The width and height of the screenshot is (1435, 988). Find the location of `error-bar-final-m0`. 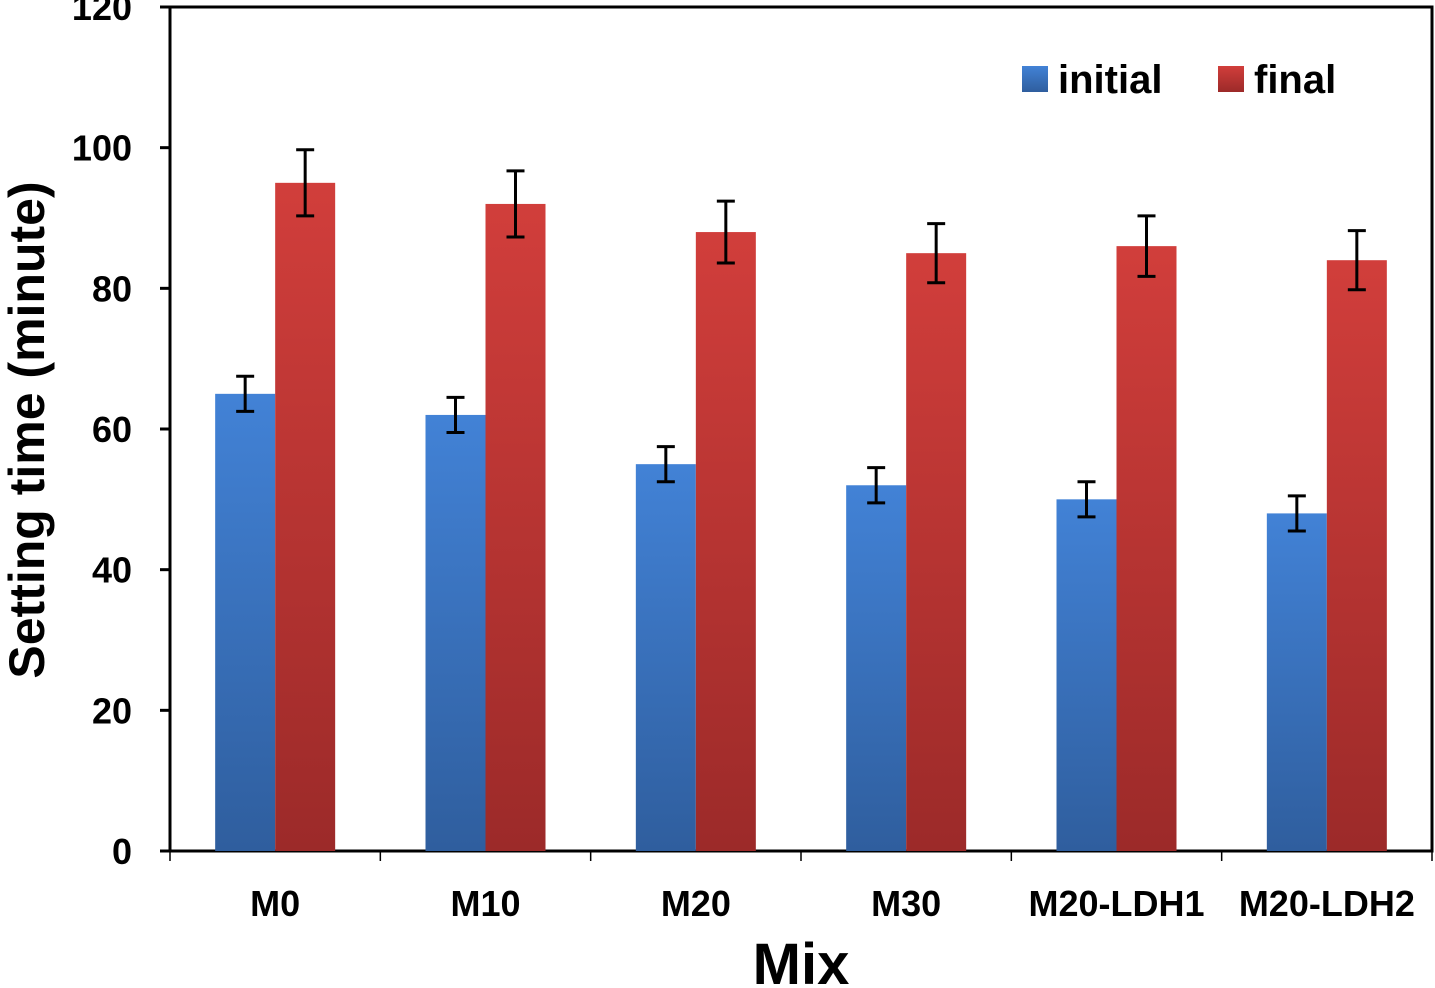

error-bar-final-m0 is located at coordinates (305, 183).